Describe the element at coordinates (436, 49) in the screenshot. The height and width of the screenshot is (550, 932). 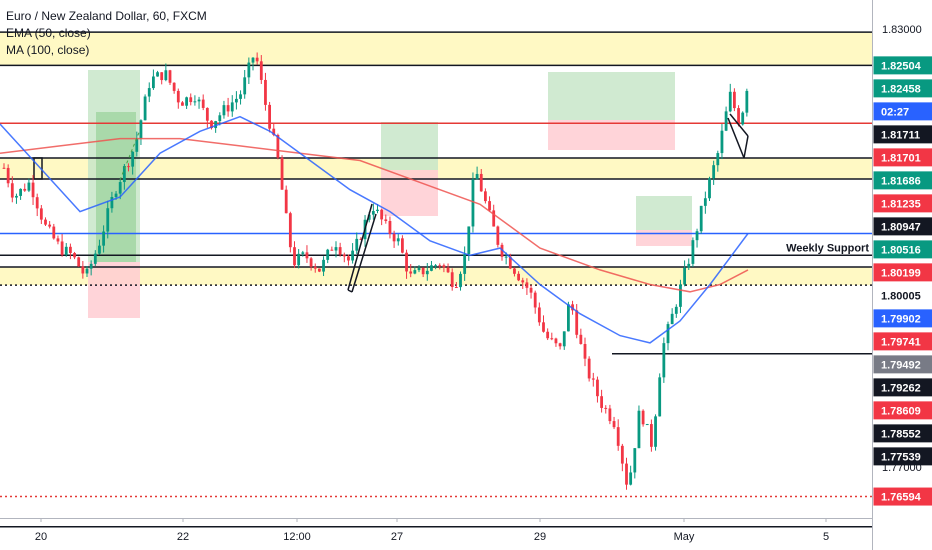
I see `zone-top` at that location.